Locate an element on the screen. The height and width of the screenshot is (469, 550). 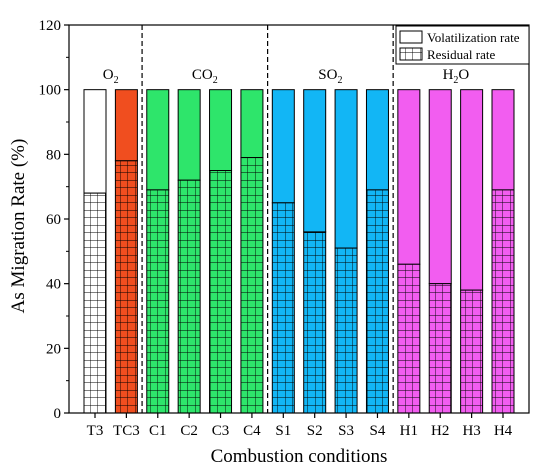
volatilization-bar-s4 is located at coordinates (377, 140).